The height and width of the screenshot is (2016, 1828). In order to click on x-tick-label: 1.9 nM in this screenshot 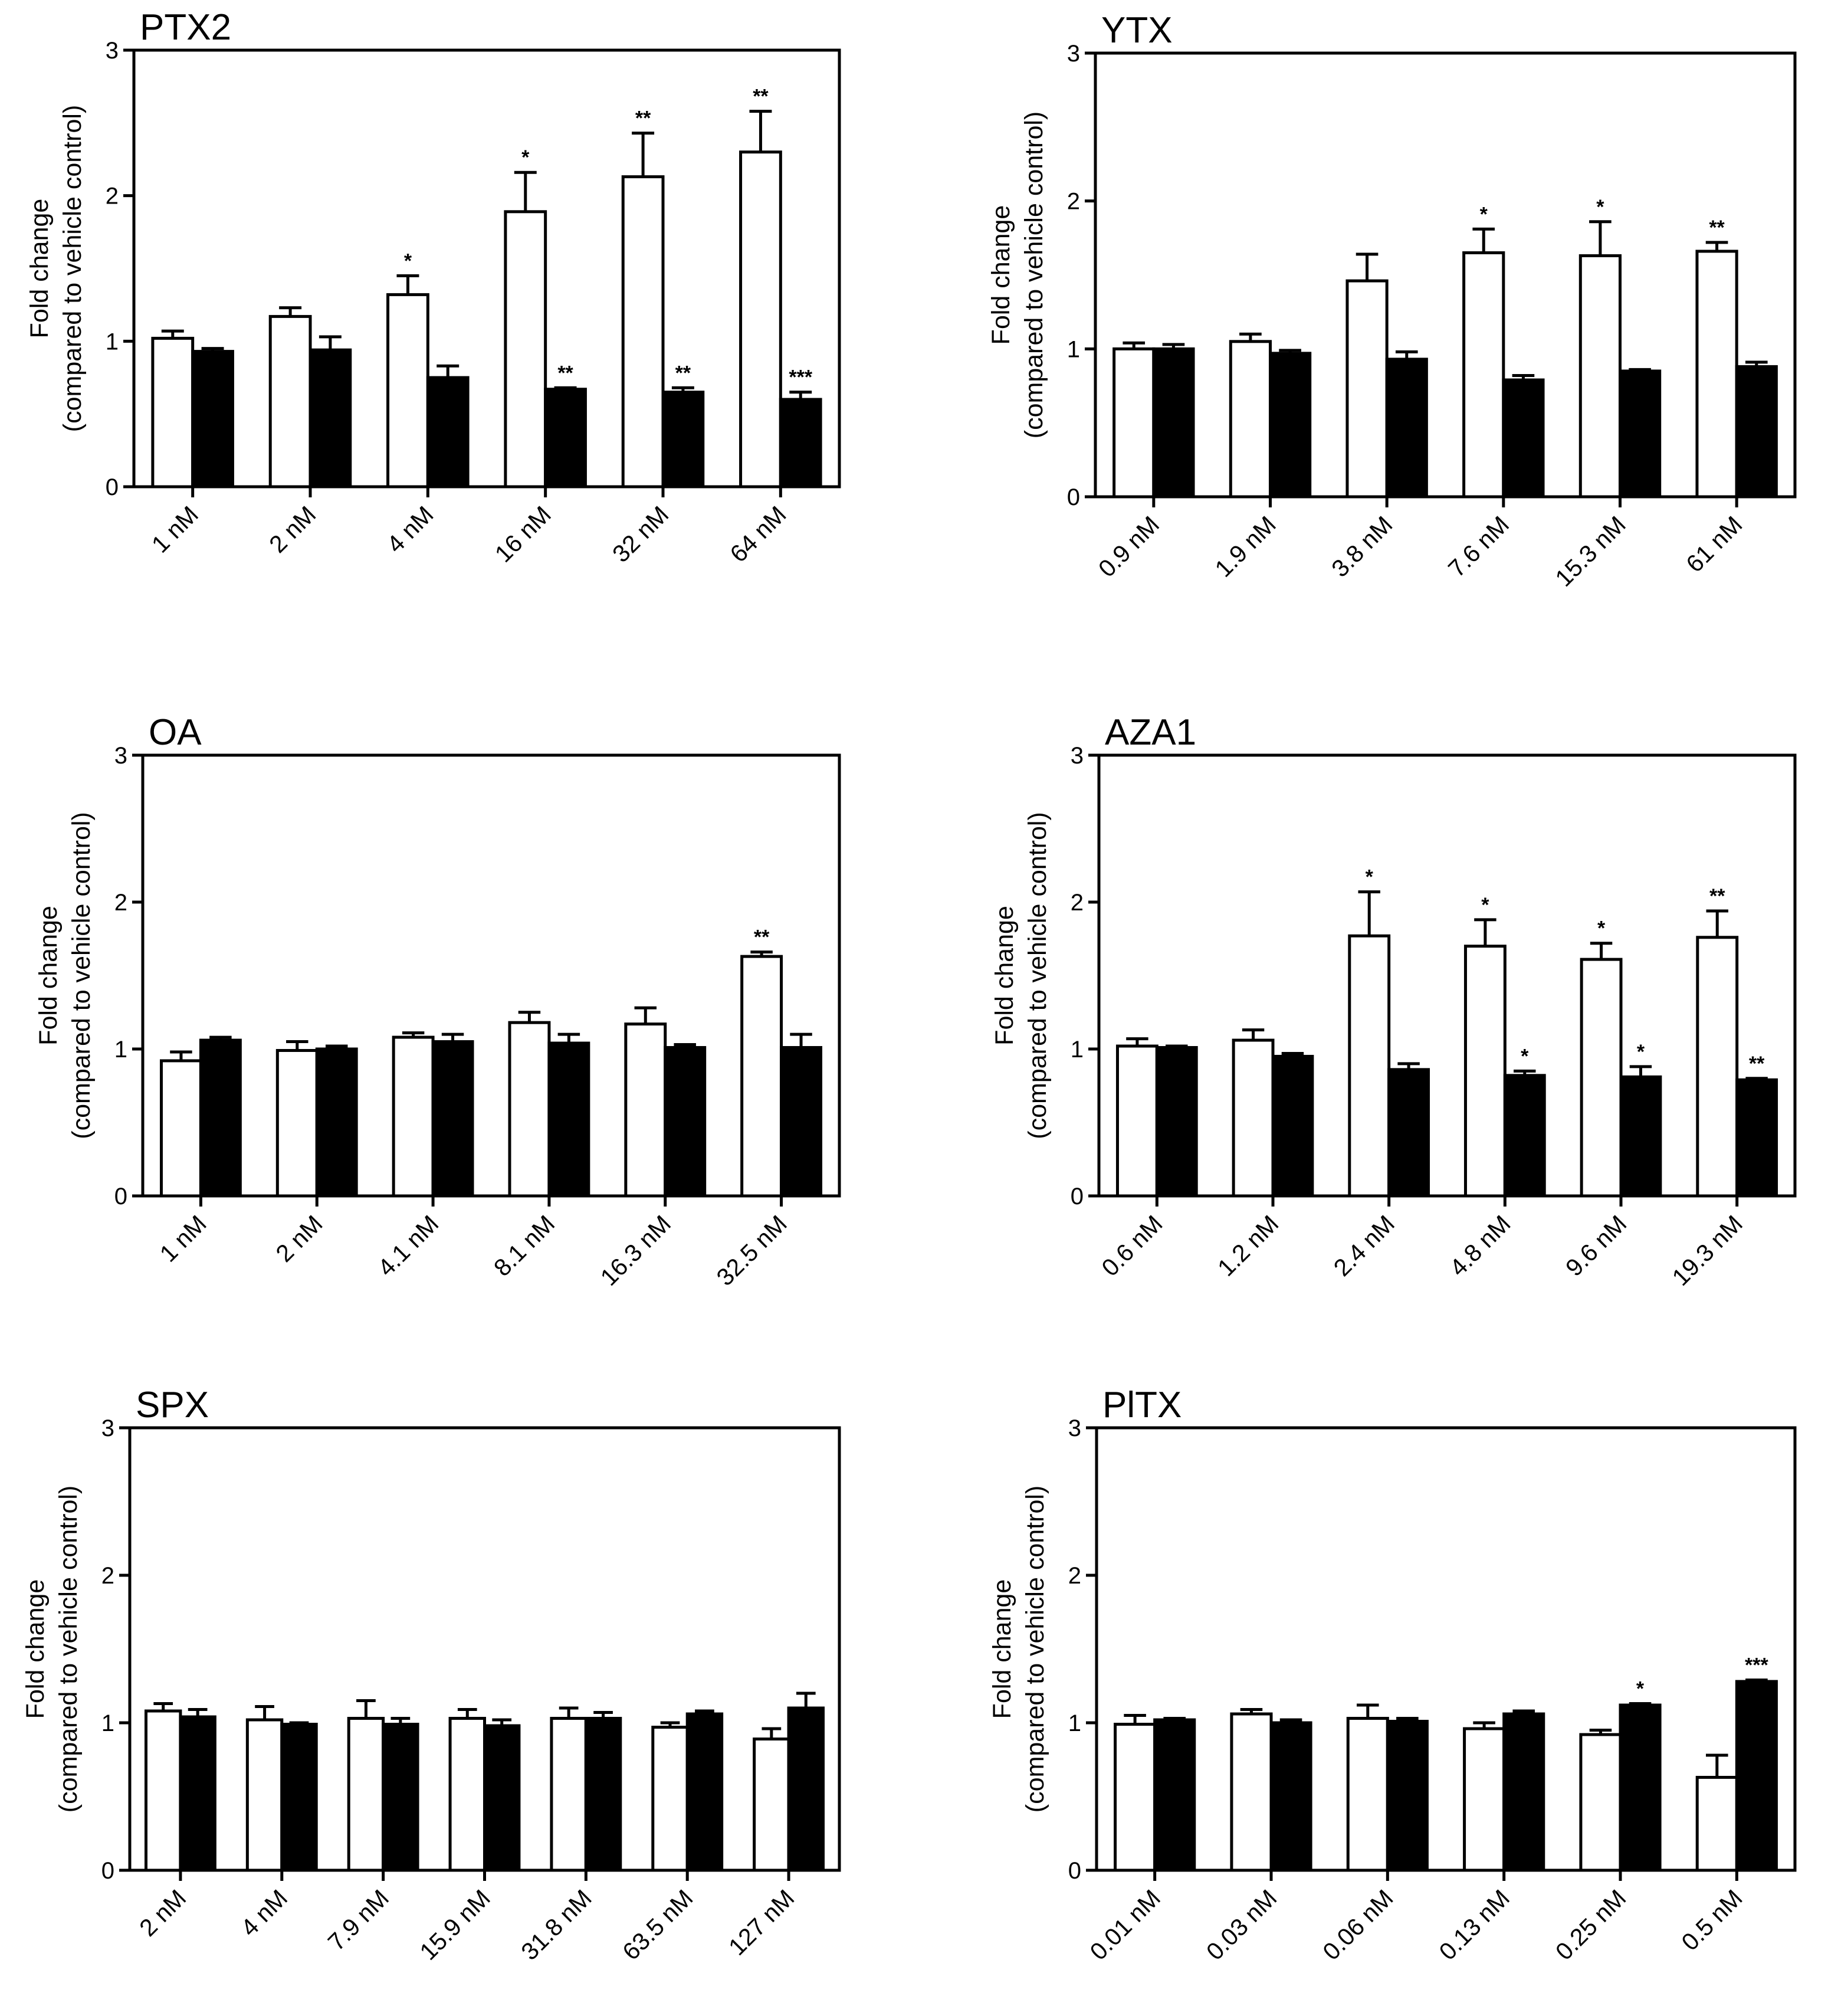, I will do `click(1245, 546)`.